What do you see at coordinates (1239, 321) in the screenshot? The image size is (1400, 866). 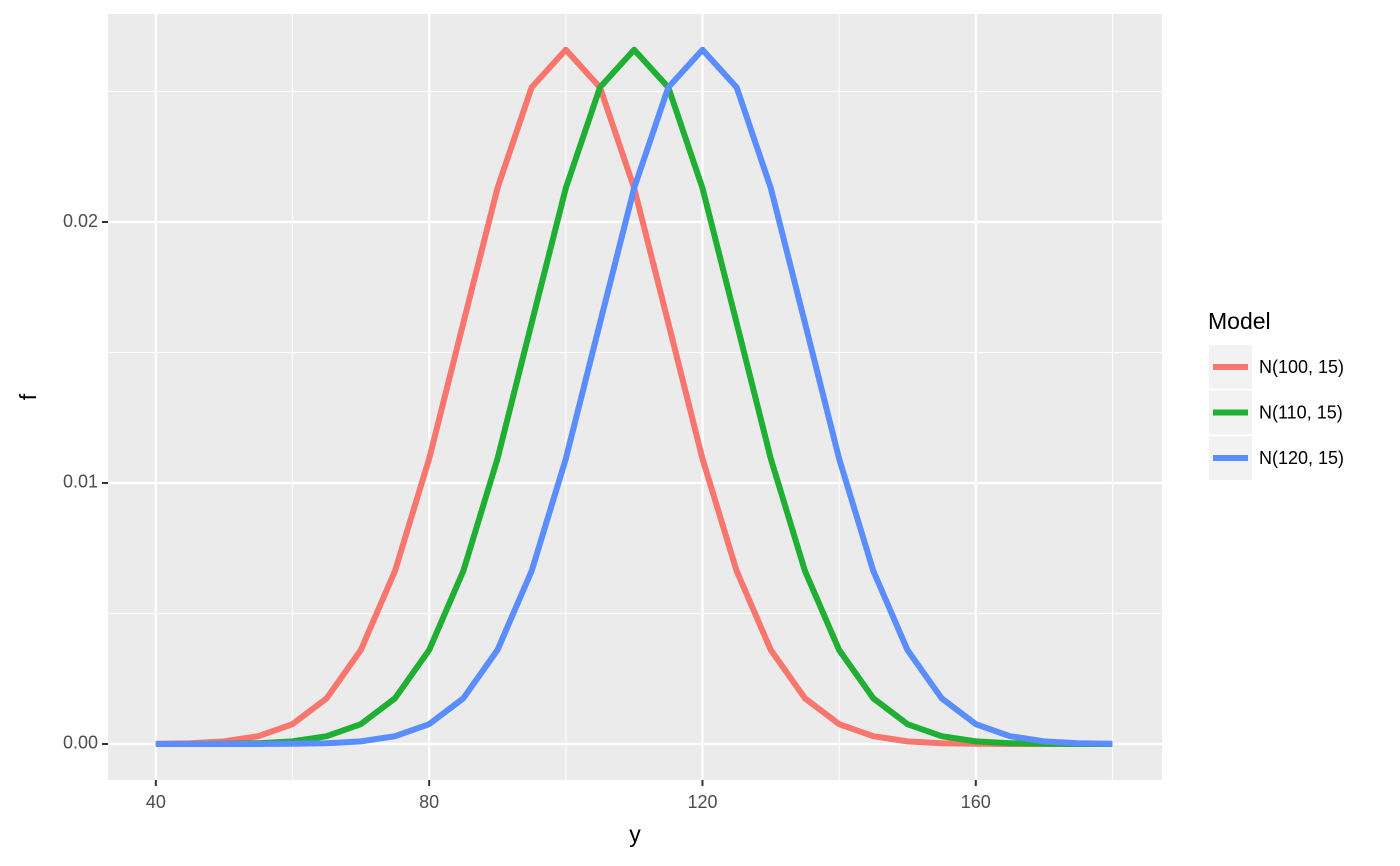 I see `legend-title: Model` at bounding box center [1239, 321].